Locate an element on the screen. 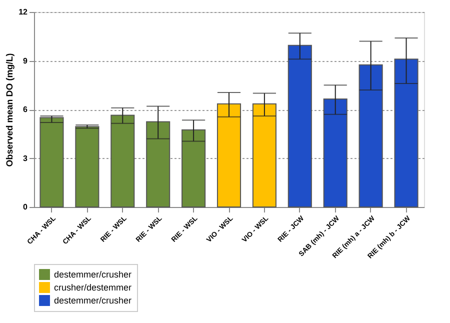 This screenshot has width=450, height=323. y-tick-label: 0 is located at coordinates (25, 207).